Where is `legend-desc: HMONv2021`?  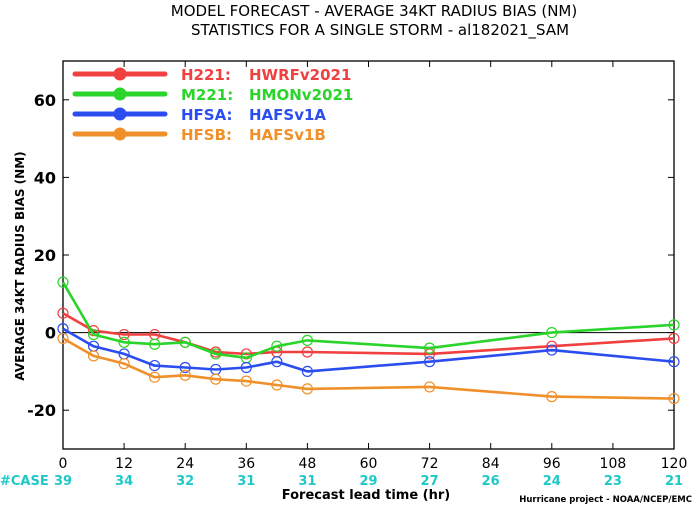 legend-desc: HMONv2021 is located at coordinates (301, 95).